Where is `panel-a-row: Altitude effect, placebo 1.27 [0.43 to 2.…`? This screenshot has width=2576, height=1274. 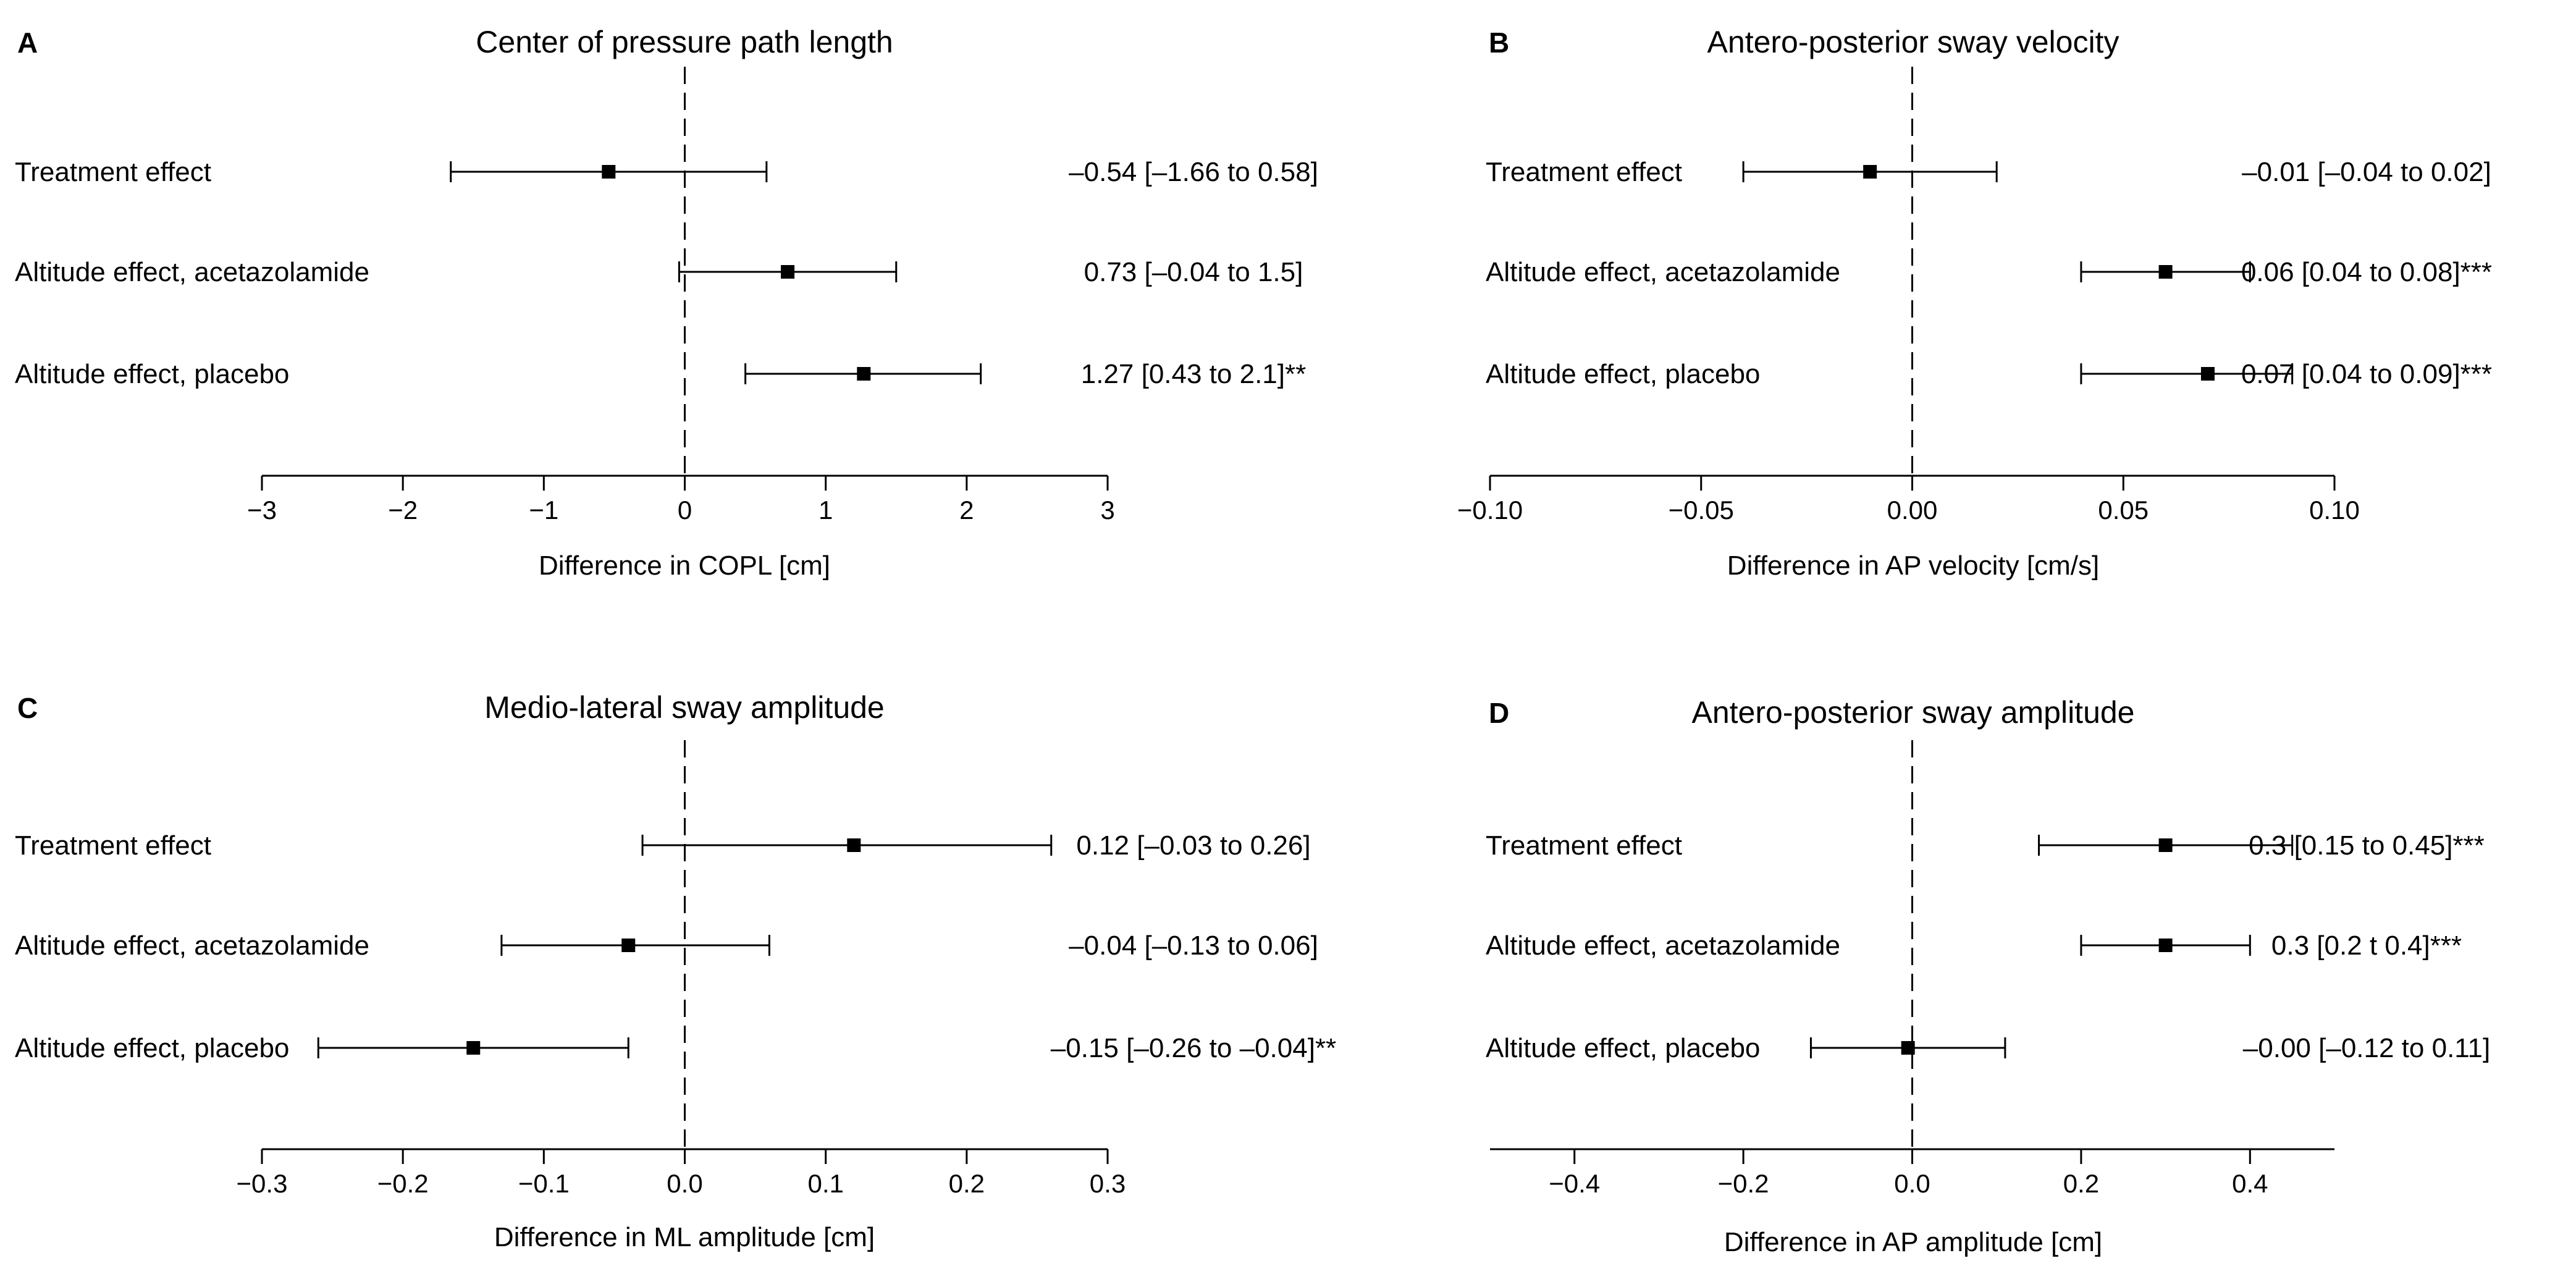
panel-a-row: Altitude effect, placebo 1.27 [0.43 to 2.… is located at coordinates (660, 374).